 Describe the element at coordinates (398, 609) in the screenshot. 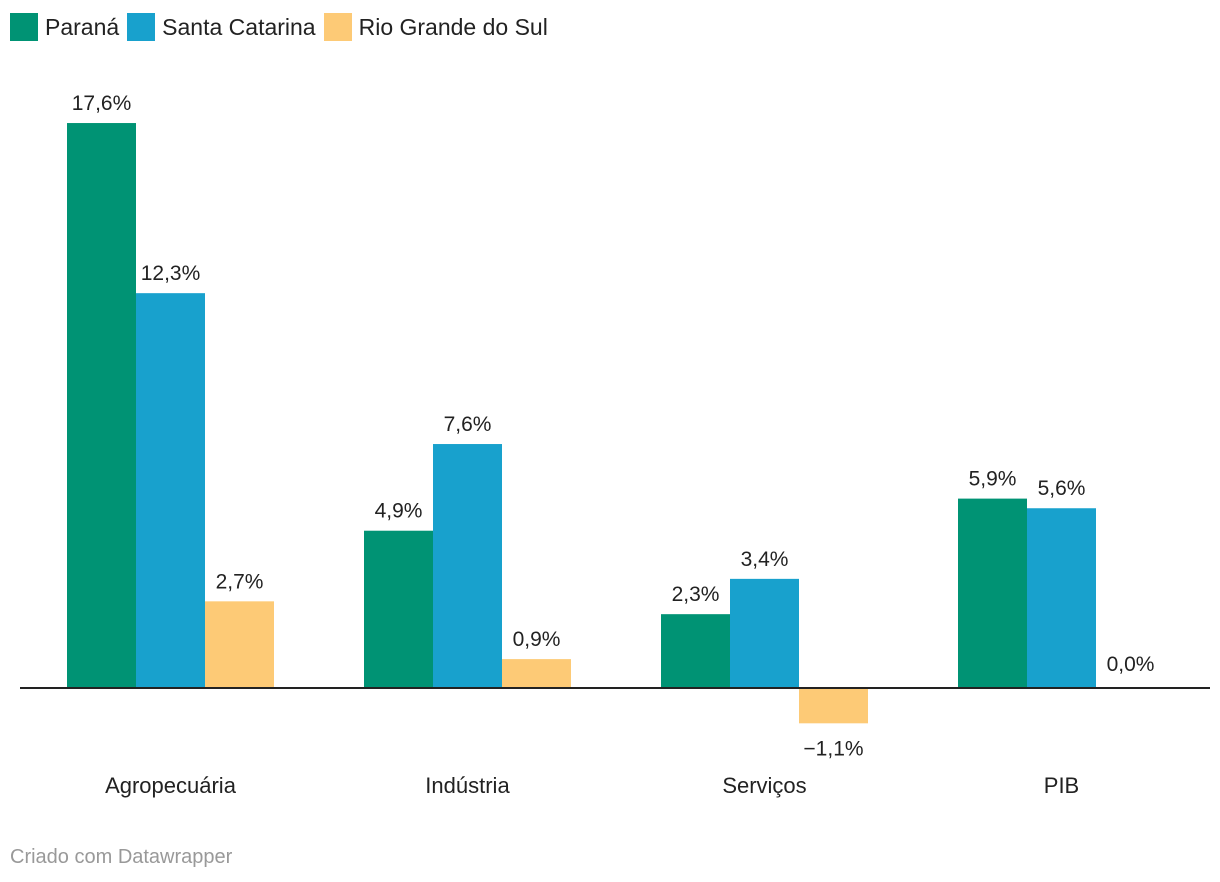

I see `bar-industria-parana` at that location.